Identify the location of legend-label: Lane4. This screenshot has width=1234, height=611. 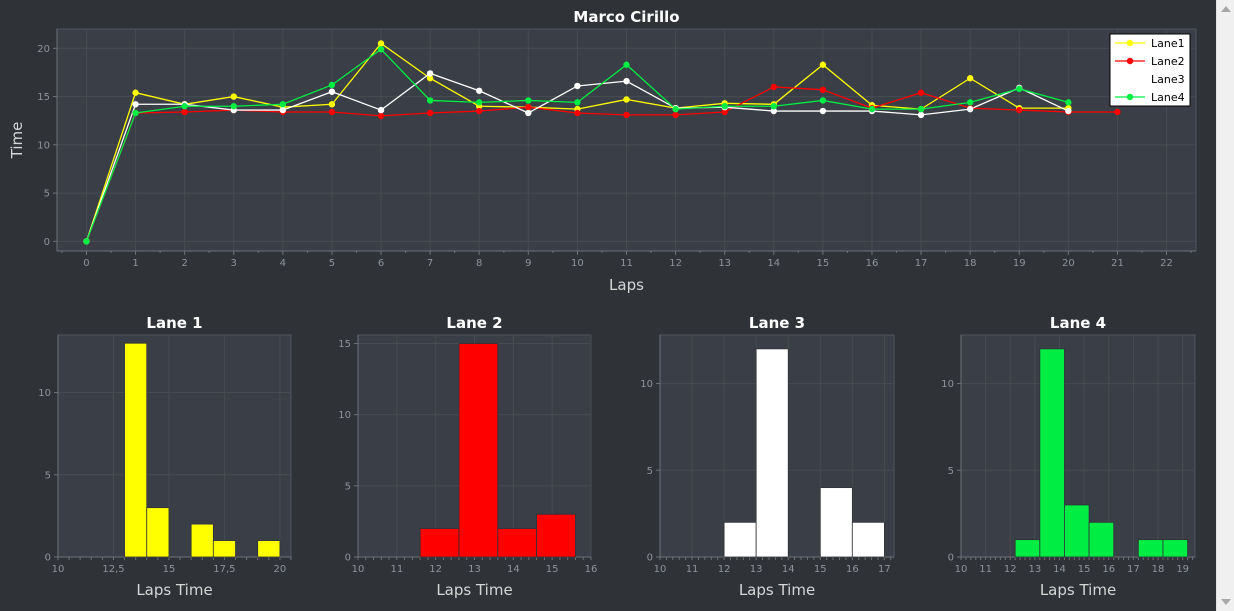
(1168, 97).